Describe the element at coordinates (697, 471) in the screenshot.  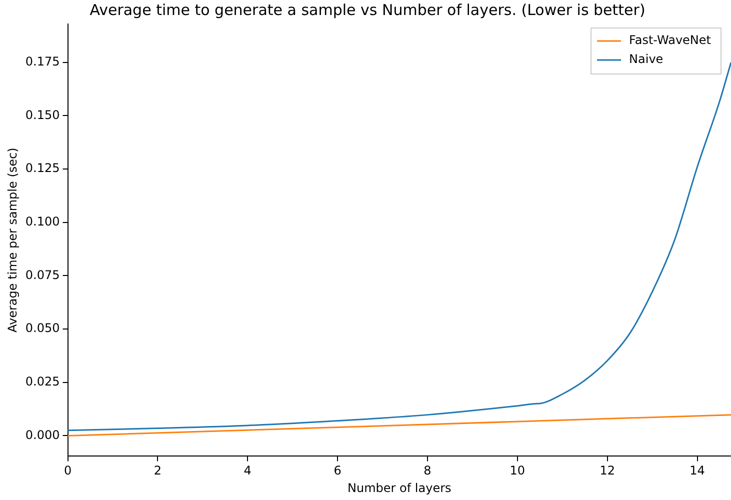
I see `x-tick-label: 14` at that location.